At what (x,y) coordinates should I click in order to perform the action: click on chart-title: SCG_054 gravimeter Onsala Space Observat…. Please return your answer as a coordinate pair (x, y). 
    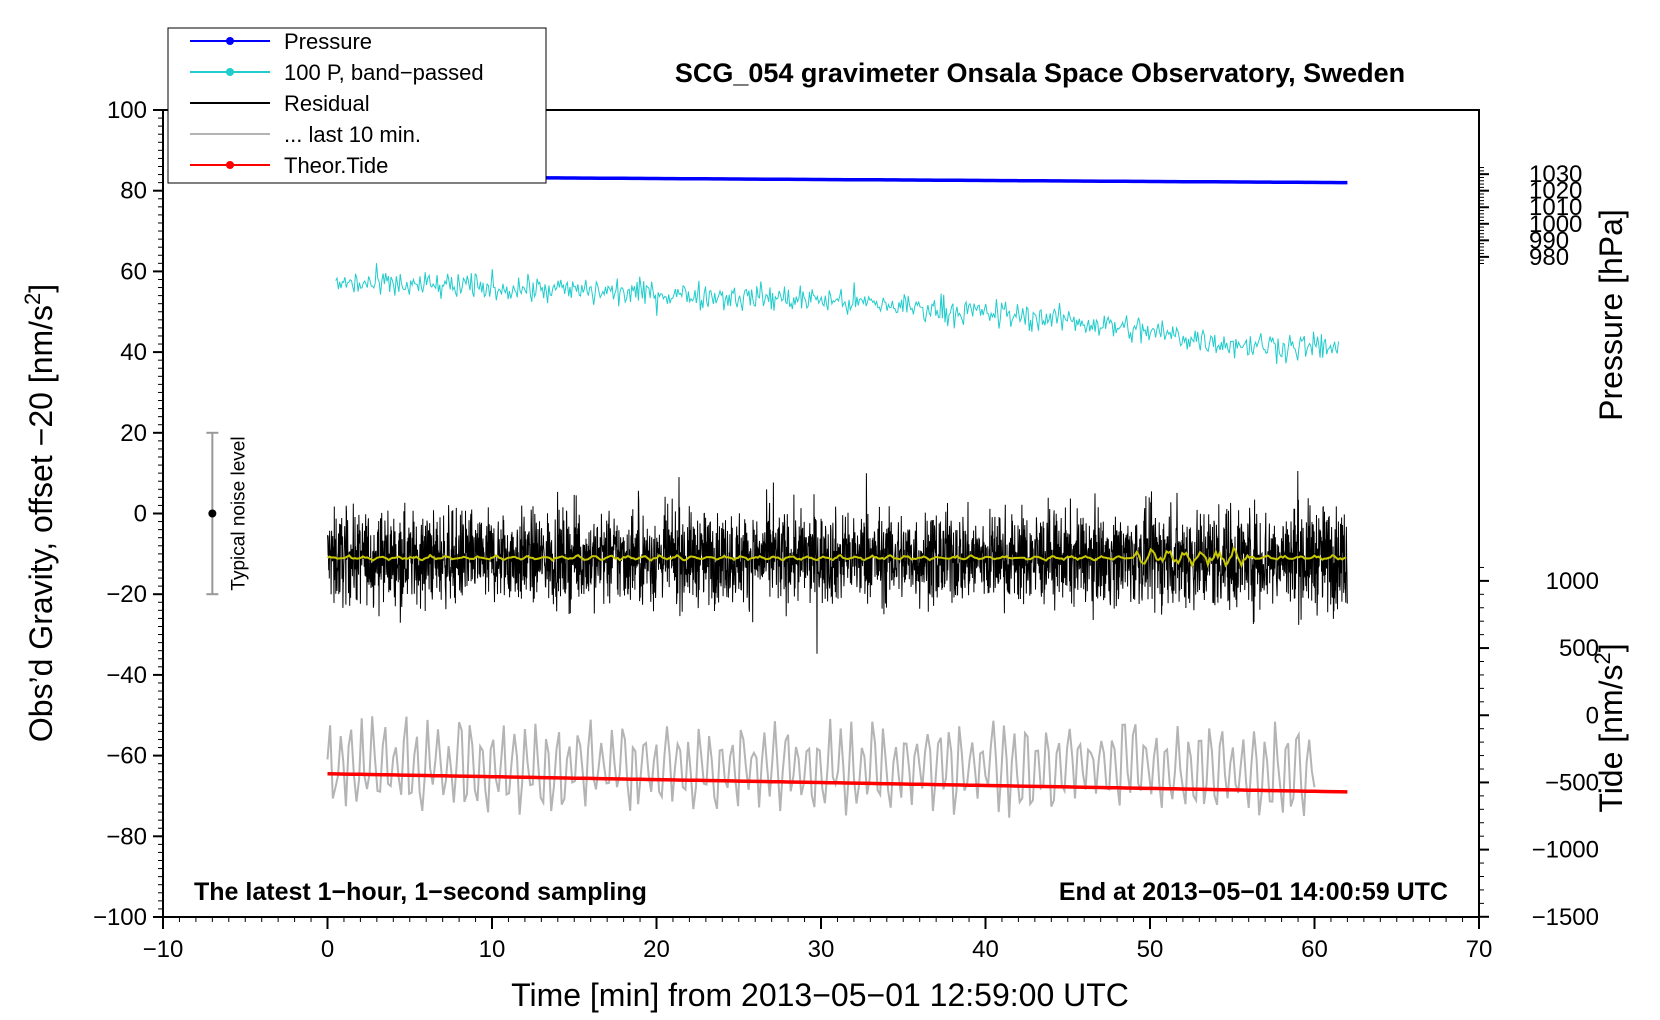
    Looking at the image, I should click on (1040, 73).